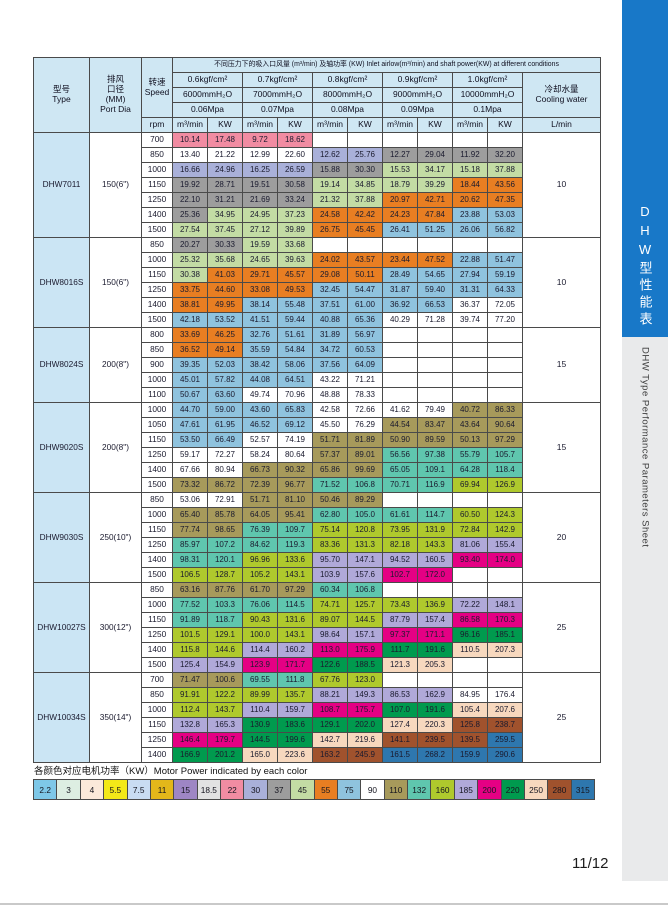  What do you see at coordinates (400, 530) in the screenshot?
I see `data-cell: 73.95` at bounding box center [400, 530].